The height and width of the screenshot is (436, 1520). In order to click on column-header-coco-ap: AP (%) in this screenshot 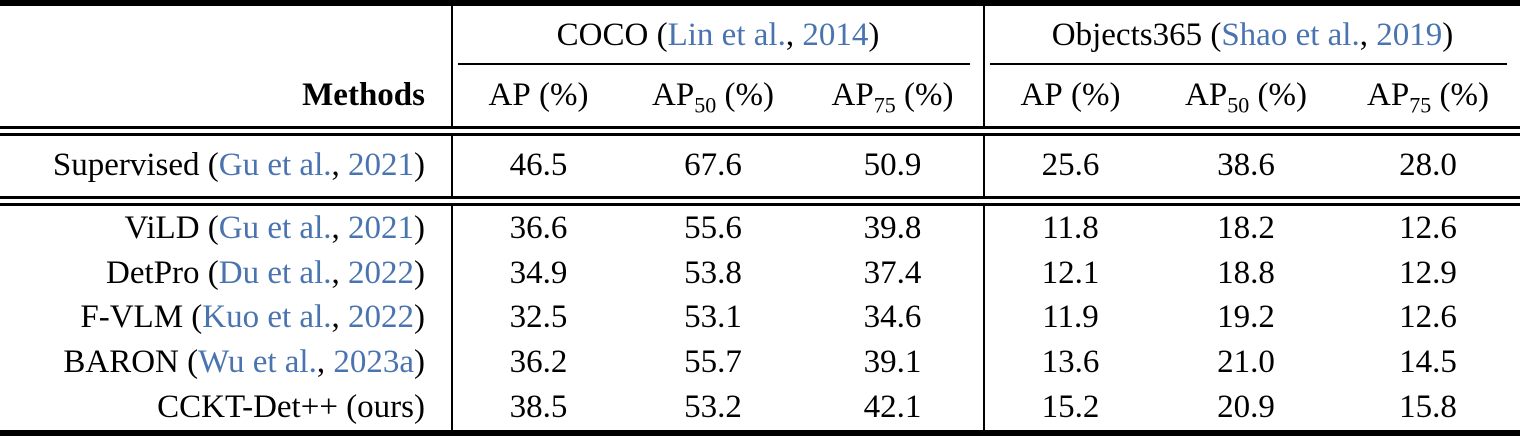, I will do `click(537, 96)`.